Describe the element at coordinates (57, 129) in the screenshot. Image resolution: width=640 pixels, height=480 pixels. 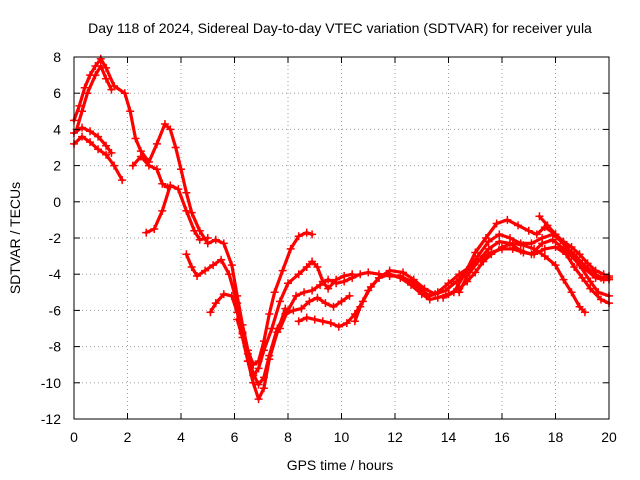
I see `y-tick-label: 4` at that location.